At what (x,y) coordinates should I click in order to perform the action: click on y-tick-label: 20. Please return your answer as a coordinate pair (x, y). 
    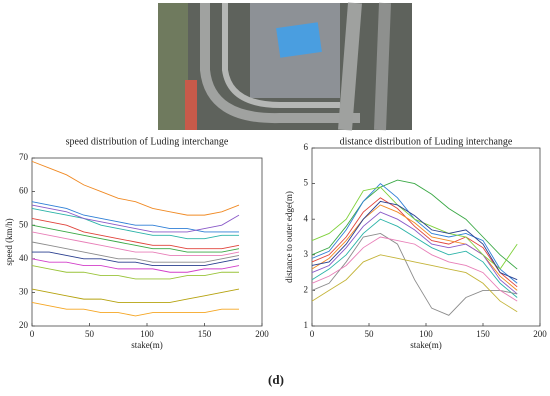
    Looking at the image, I should click on (24, 325).